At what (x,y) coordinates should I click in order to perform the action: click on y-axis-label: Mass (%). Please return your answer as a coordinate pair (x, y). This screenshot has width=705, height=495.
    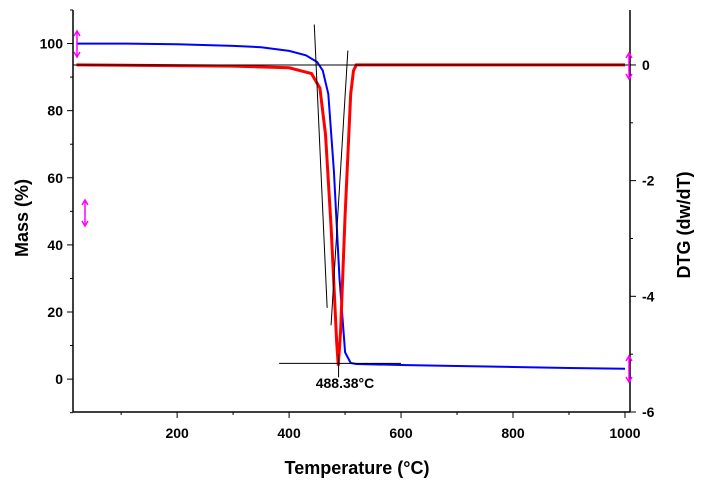
    Looking at the image, I should click on (22, 218).